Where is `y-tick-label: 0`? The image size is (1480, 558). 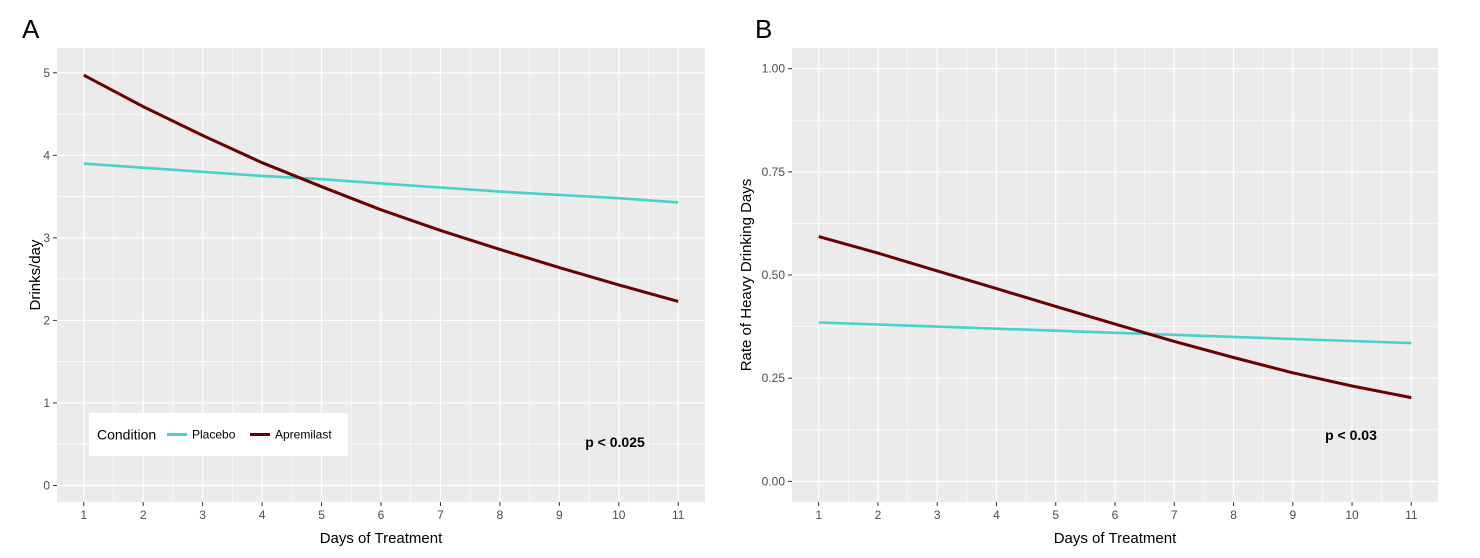 y-tick-label: 0 is located at coordinates (46, 485).